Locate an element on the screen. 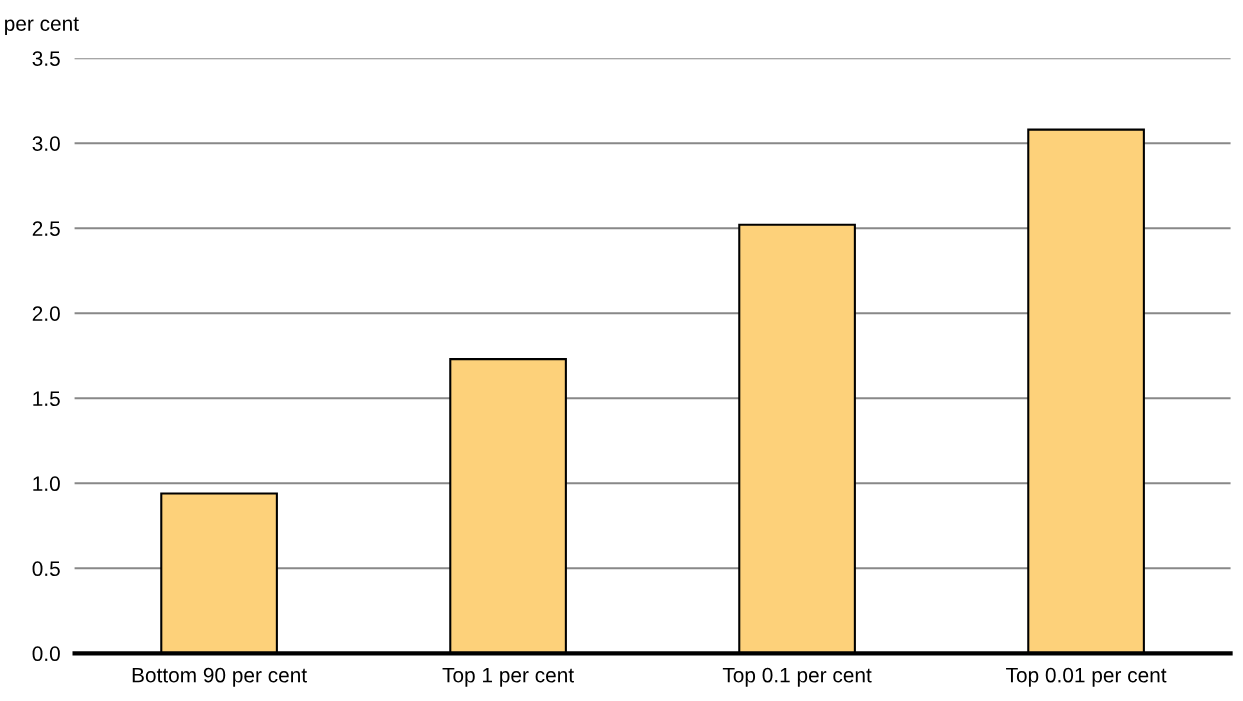  y-tick-label: 1.0 is located at coordinates (46, 484).